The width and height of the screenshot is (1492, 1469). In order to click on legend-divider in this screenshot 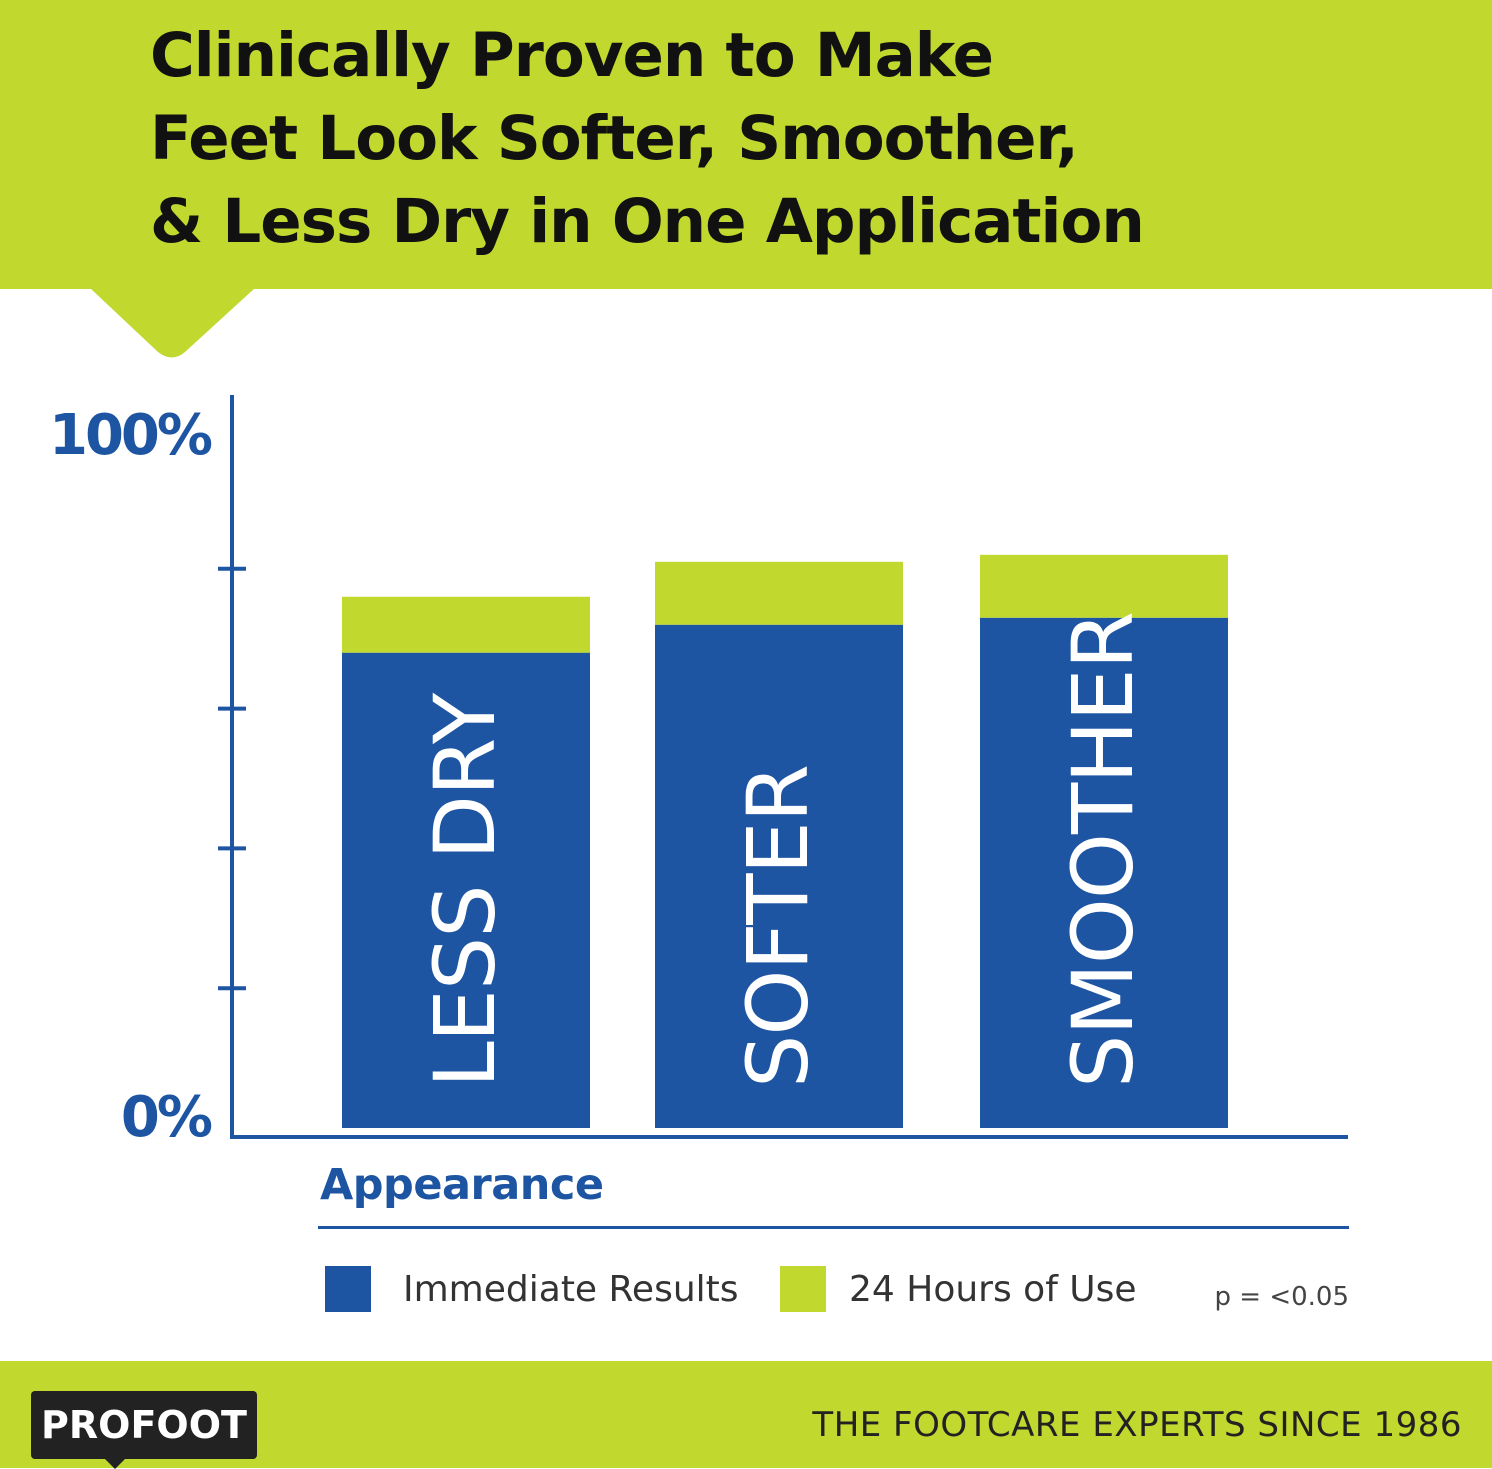, I will do `click(833, 1227)`.